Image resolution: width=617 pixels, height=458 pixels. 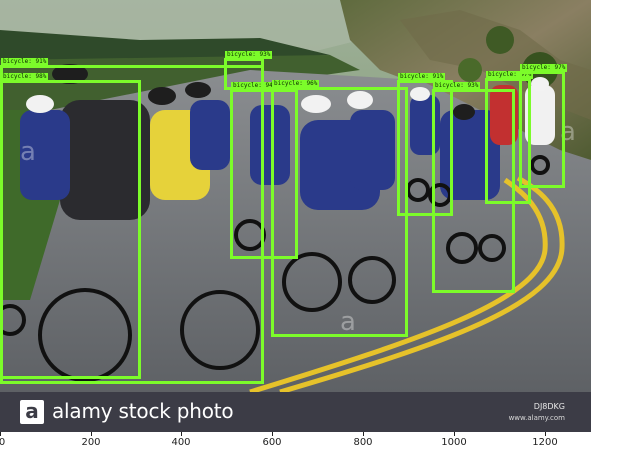 What do you see at coordinates (143, 411) in the screenshot?
I see `brand-text: alamy stock photo` at bounding box center [143, 411].